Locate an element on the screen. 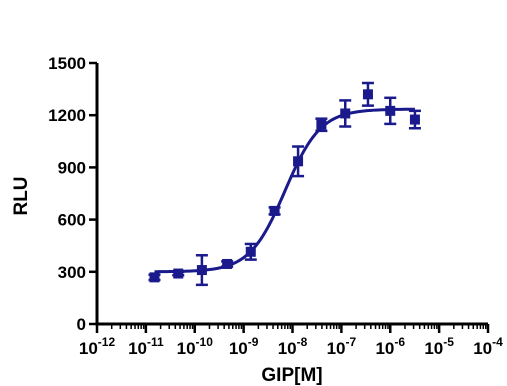  y-tick-label: 0 is located at coordinates (81, 324).